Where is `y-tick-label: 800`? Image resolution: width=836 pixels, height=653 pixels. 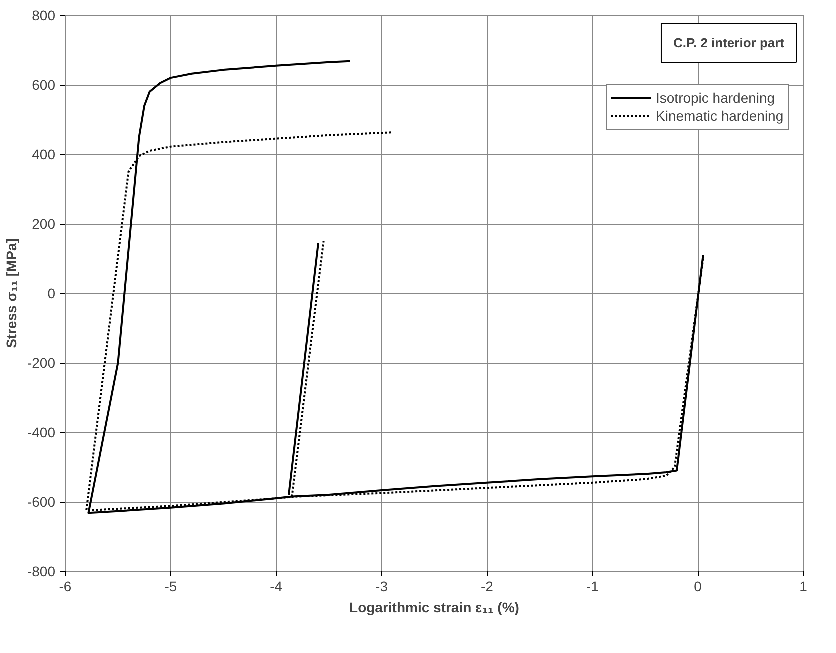
y-tick-label: 800 is located at coordinates (44, 16).